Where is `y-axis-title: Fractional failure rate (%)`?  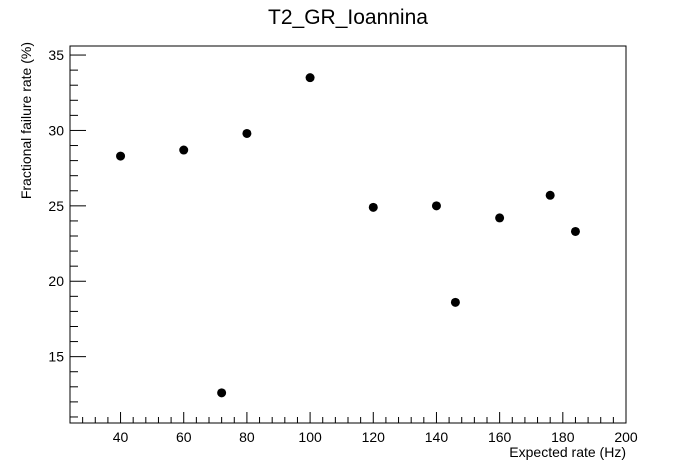
y-axis-title: Fractional failure rate (%) is located at coordinates (26, 120).